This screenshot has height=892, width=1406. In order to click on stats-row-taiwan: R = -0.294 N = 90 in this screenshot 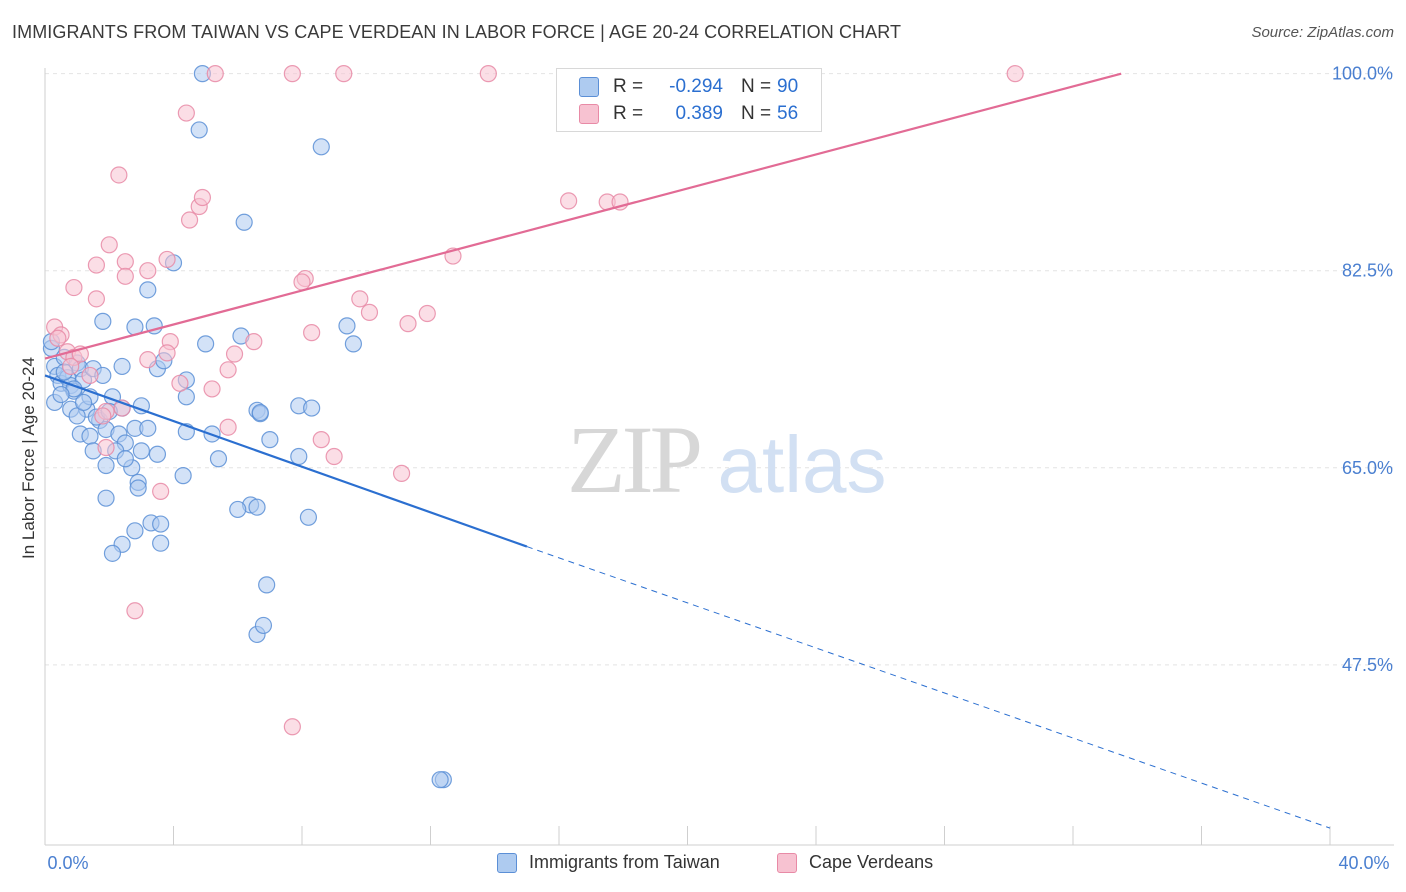, I will do `click(688, 87)`.